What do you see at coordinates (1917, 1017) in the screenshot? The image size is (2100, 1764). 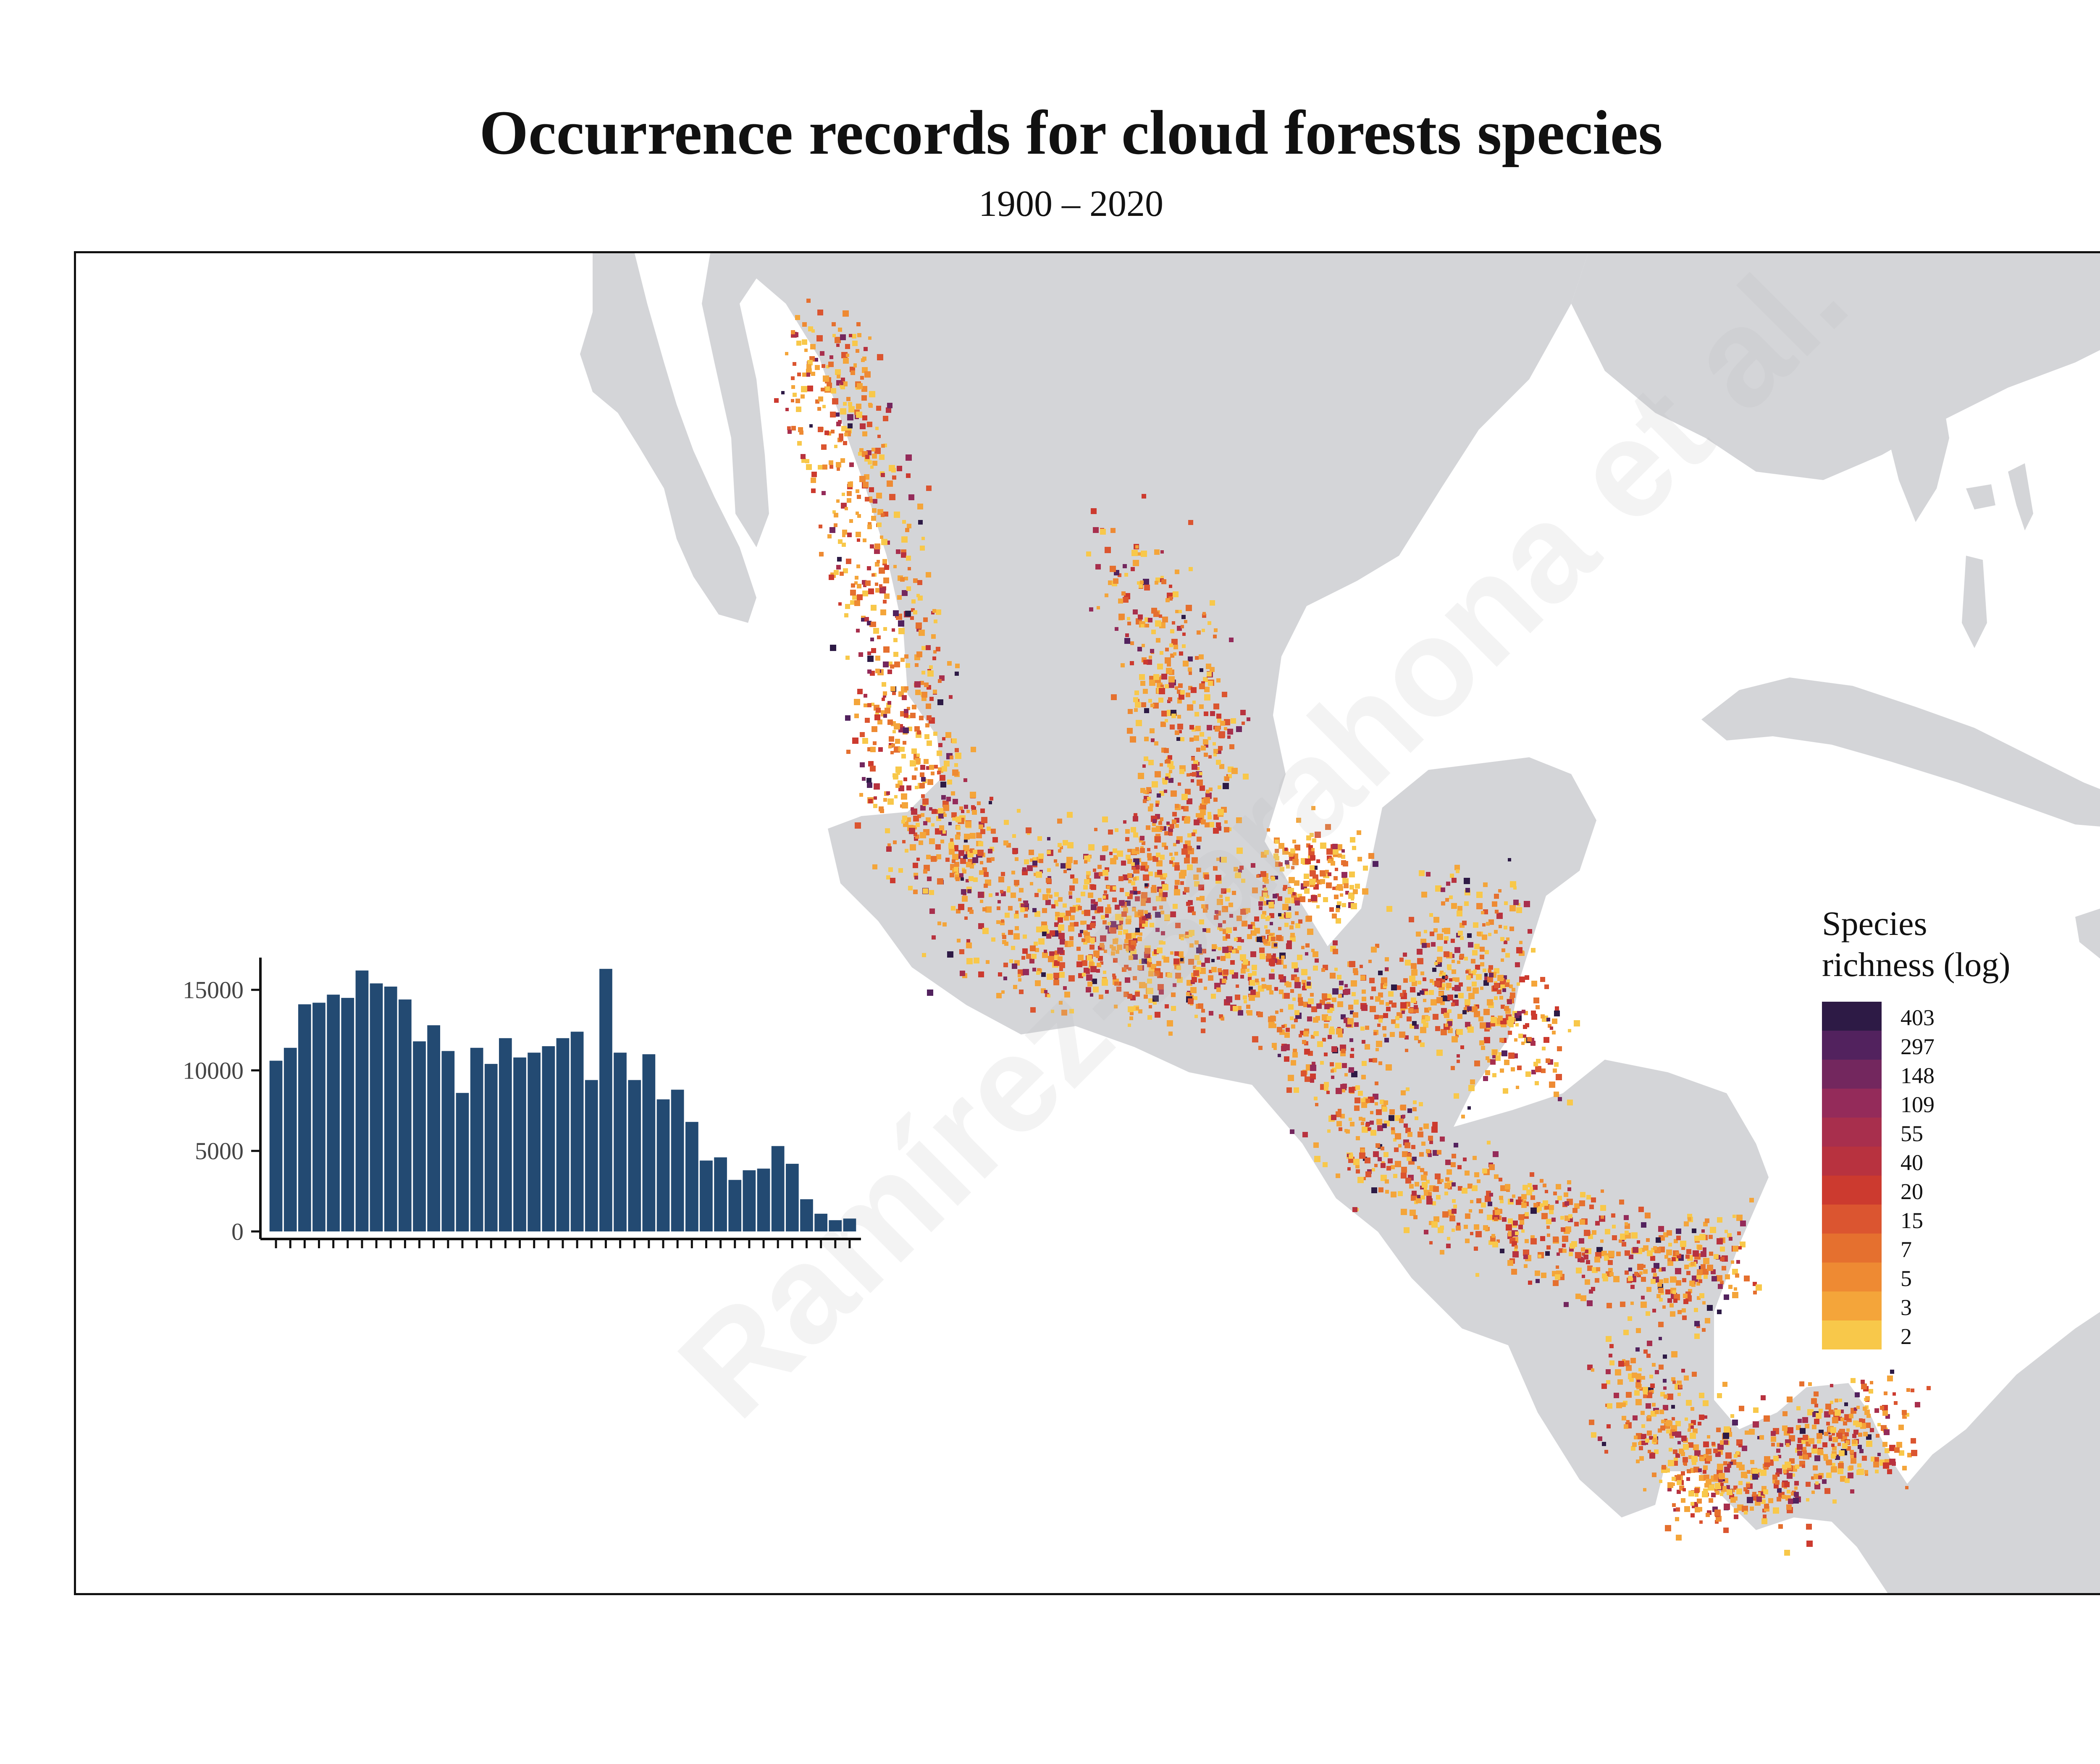 I see `legend-label: 403` at bounding box center [1917, 1017].